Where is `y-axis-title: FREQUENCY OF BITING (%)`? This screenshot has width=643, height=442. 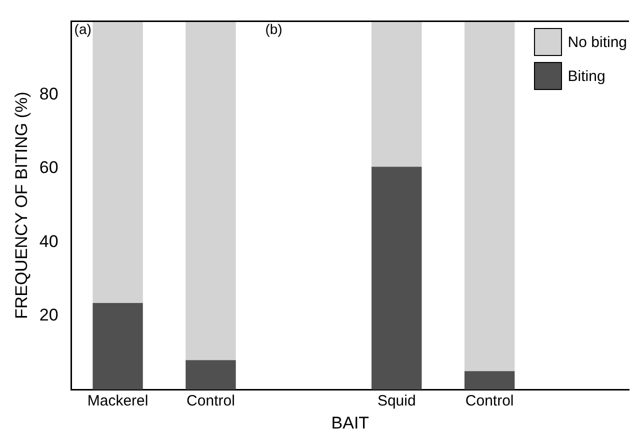 y-axis-title: FREQUENCY OF BITING (%) is located at coordinates (21, 206).